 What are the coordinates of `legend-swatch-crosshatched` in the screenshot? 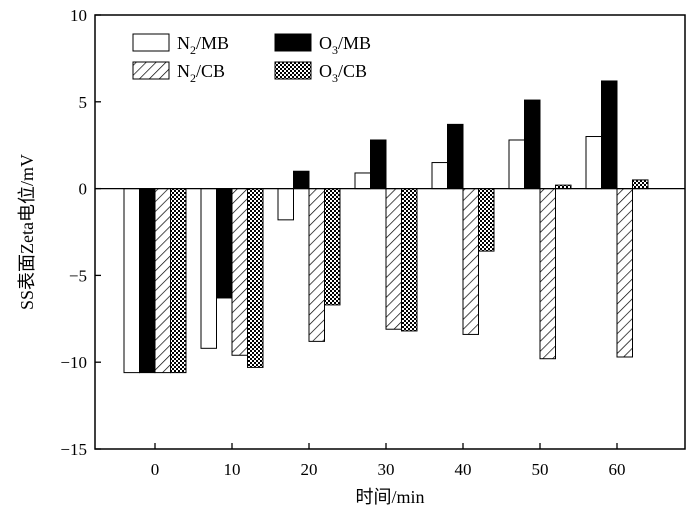 It's located at (293, 70).